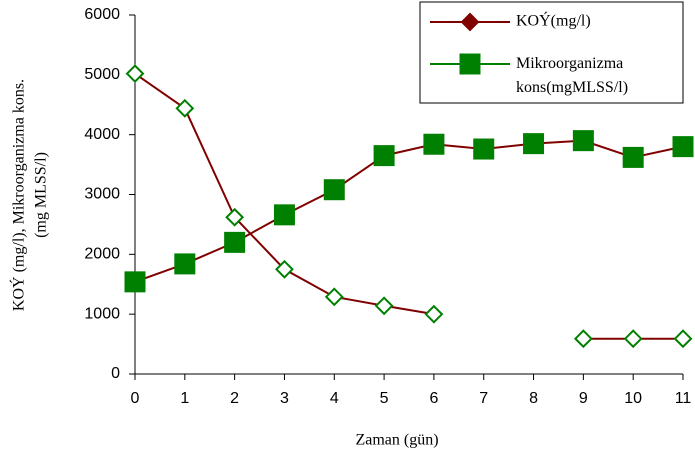 This screenshot has height=461, width=695. I want to click on x-tick-label: 3, so click(284, 398).